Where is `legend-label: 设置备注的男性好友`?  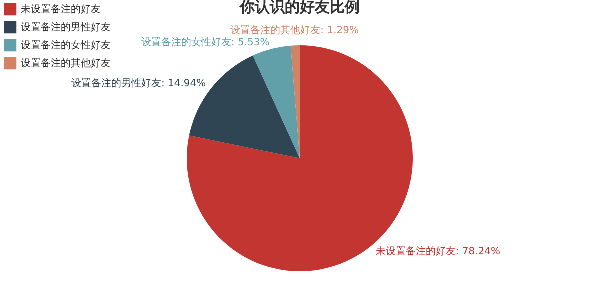
legend-label: 设置备注的男性好友 is located at coordinates (66, 28).